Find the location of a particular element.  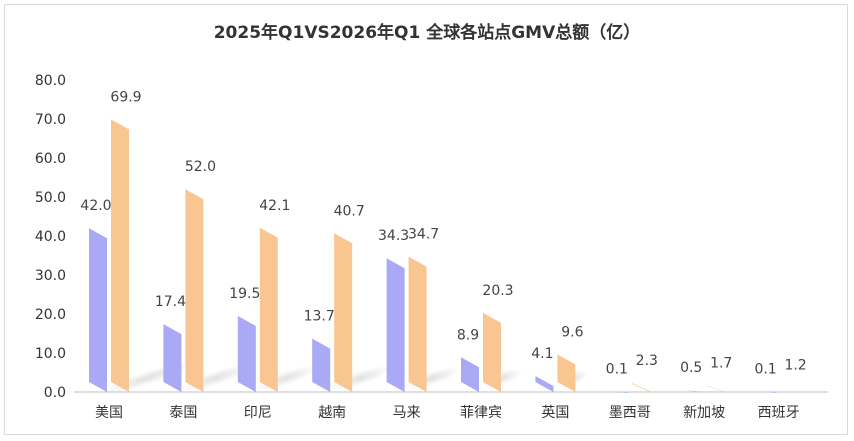

x-tick-label: 美国 is located at coordinates (109, 413).